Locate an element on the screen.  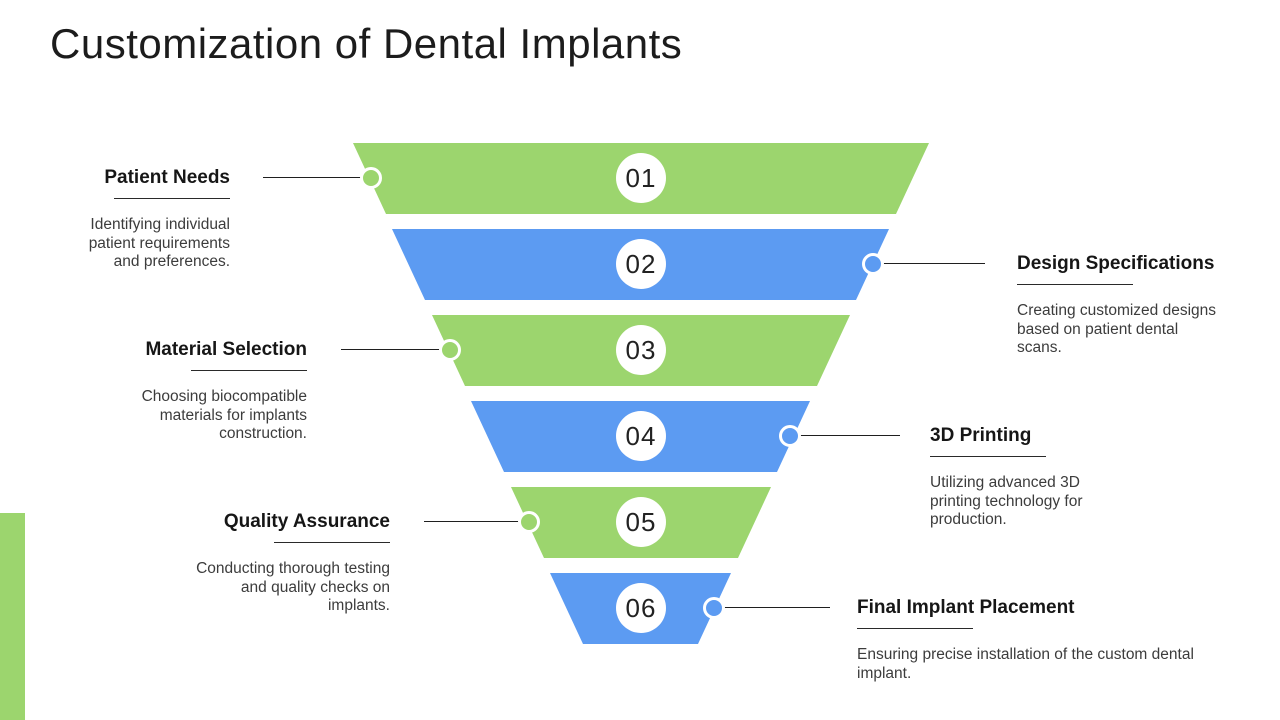
page-title: Customization of Dental Implants is located at coordinates (366, 43).